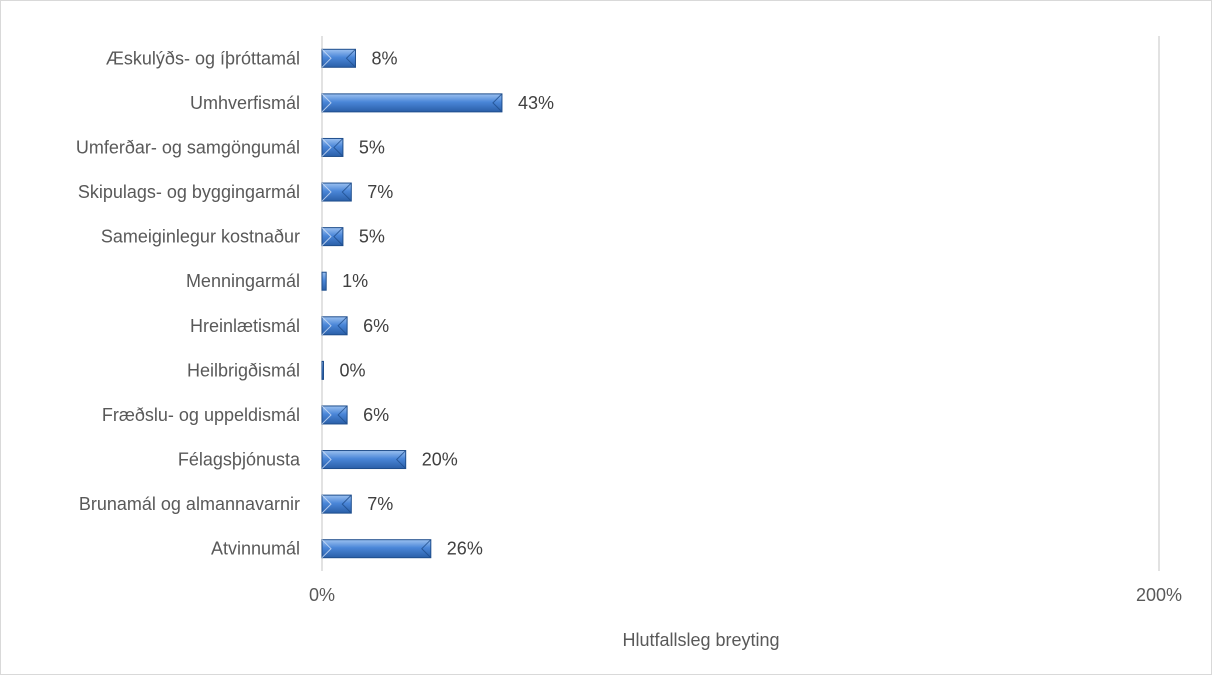 Image resolution: width=1212 pixels, height=676 pixels. Describe the element at coordinates (412, 303) in the screenshot. I see `bars` at that location.